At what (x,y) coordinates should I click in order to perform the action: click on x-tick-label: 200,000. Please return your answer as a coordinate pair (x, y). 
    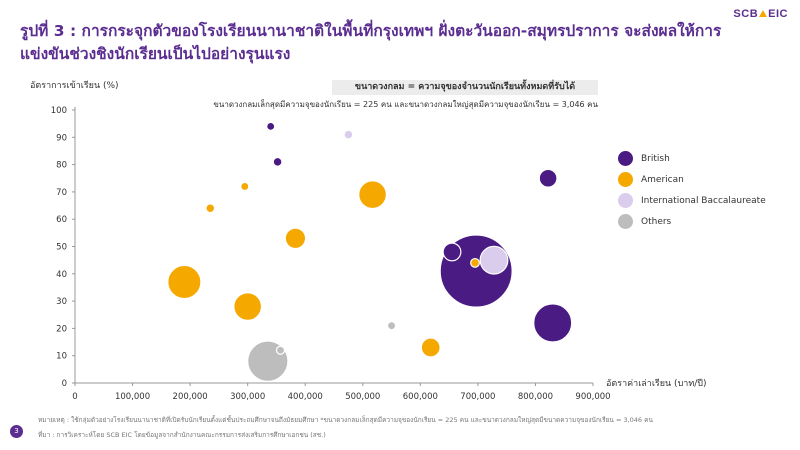
    Looking at the image, I should click on (190, 397).